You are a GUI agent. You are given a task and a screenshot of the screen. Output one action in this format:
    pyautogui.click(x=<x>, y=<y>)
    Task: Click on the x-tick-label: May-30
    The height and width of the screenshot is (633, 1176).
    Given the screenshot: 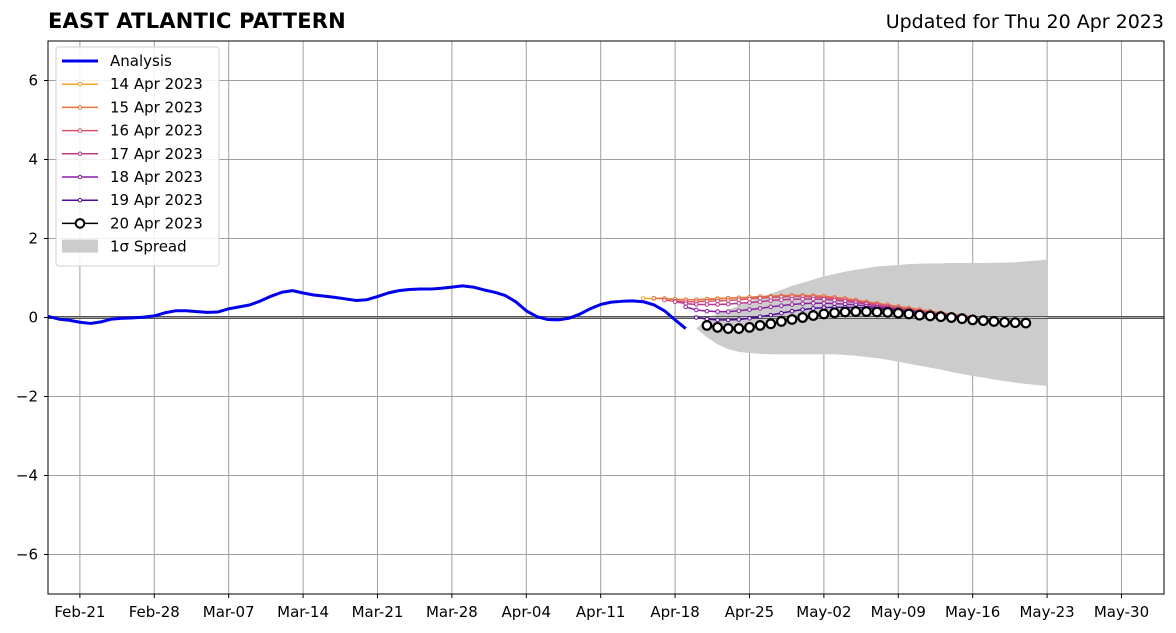 What is the action you would take?
    pyautogui.click(x=1121, y=612)
    